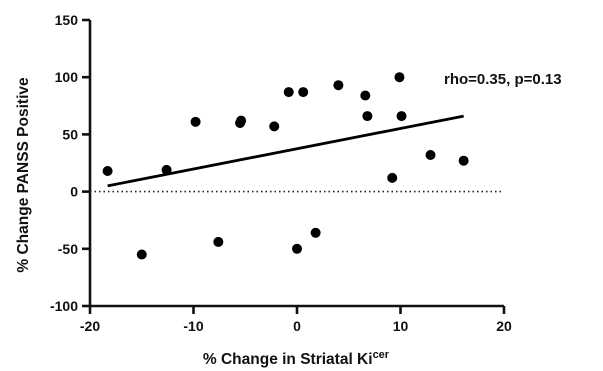 Image resolution: width=603 pixels, height=371 pixels. Describe the element at coordinates (67, 20) in the screenshot. I see `y-tick-label: 150` at that location.